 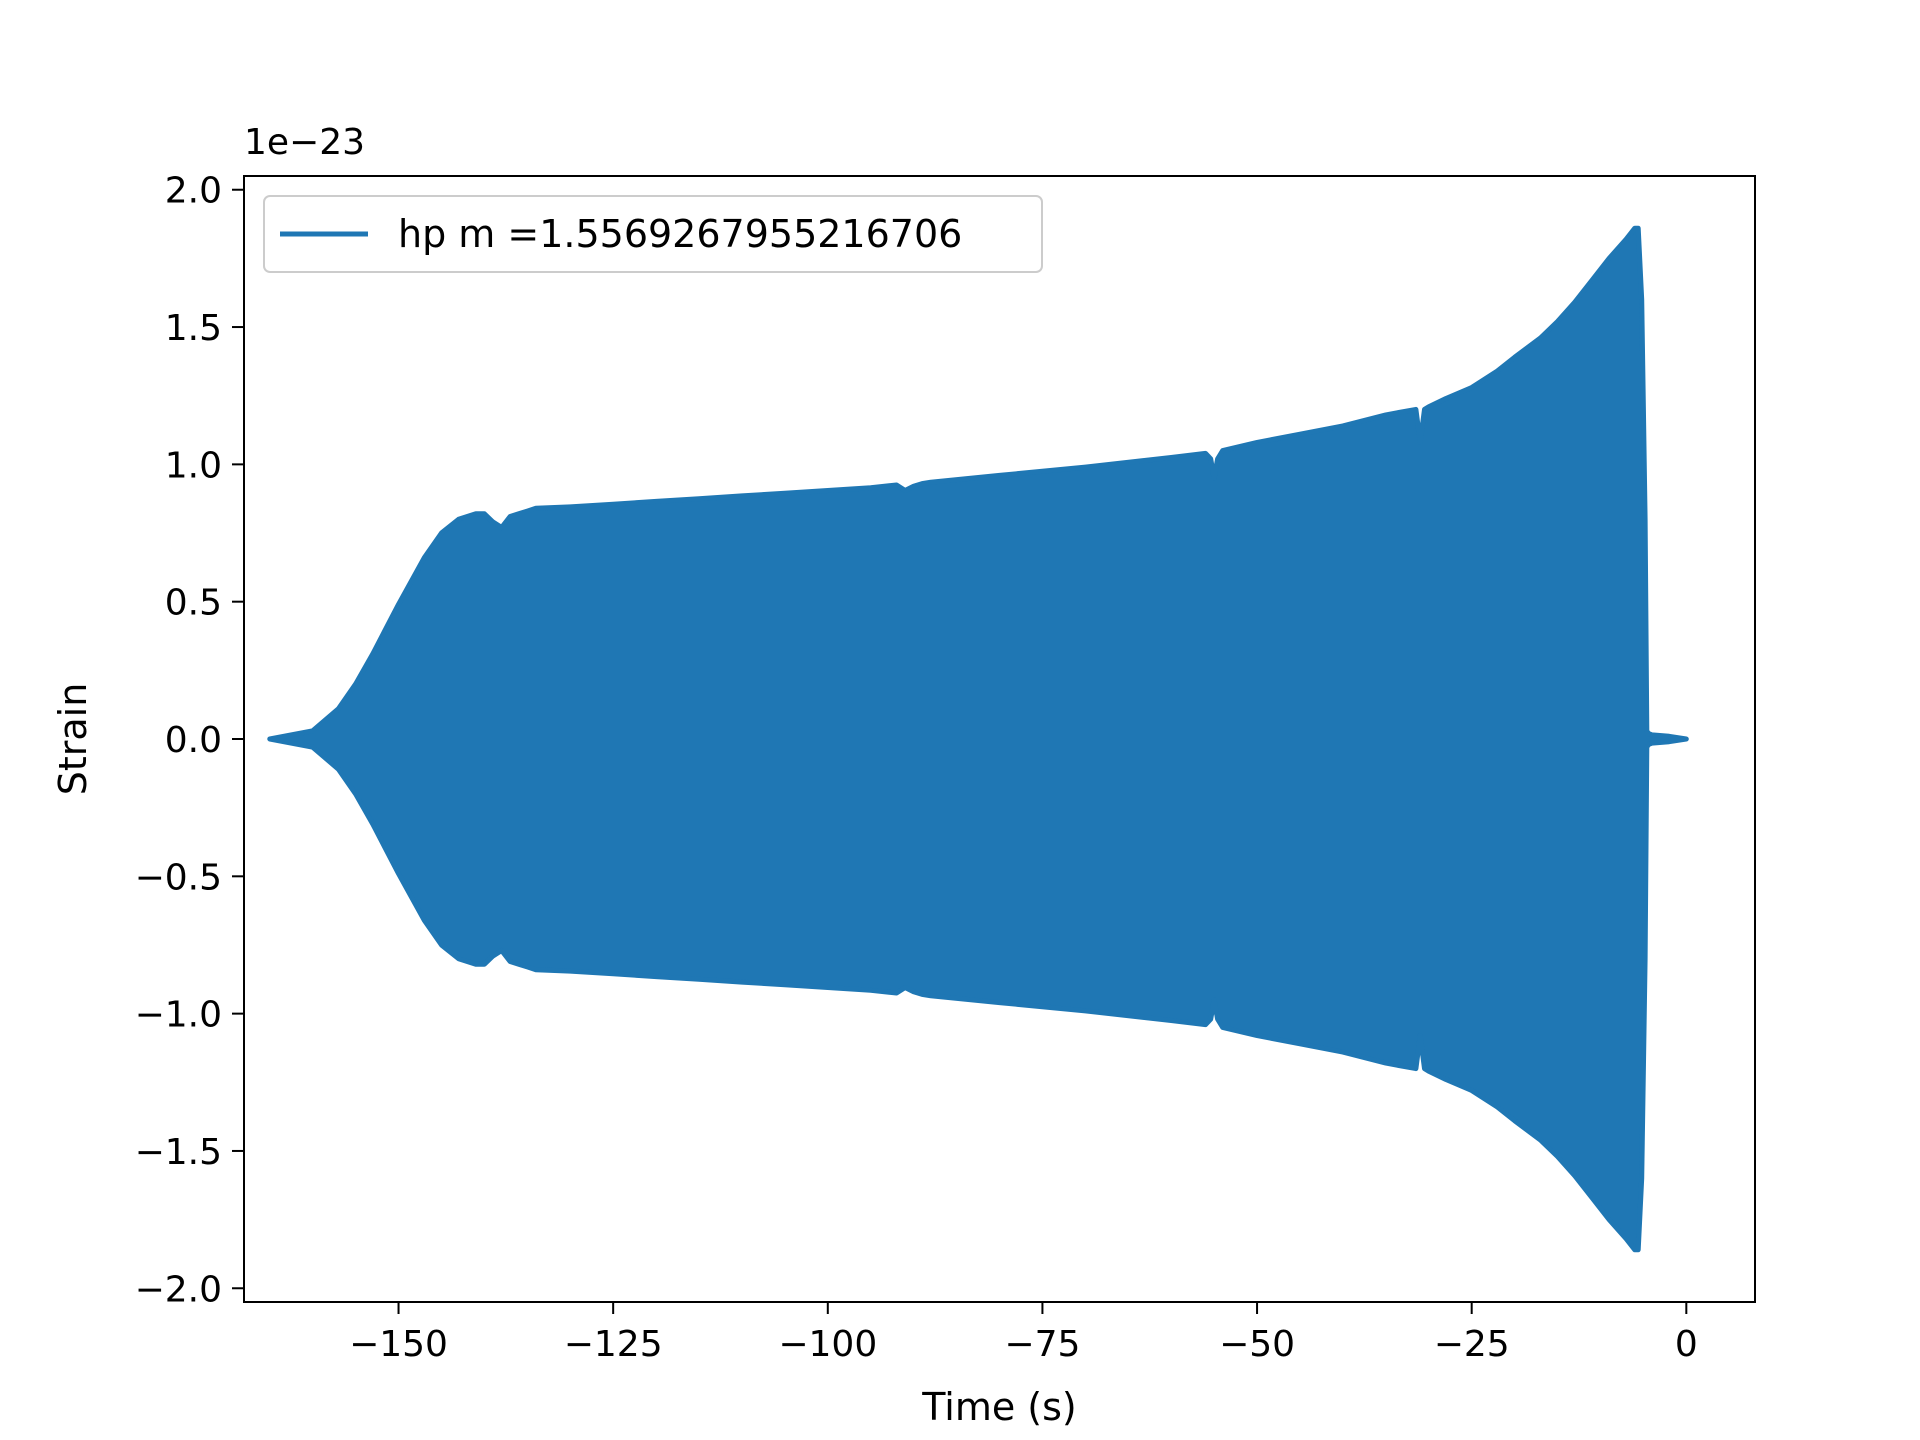 I want to click on x-tick-label: −150, so click(x=398, y=1344).